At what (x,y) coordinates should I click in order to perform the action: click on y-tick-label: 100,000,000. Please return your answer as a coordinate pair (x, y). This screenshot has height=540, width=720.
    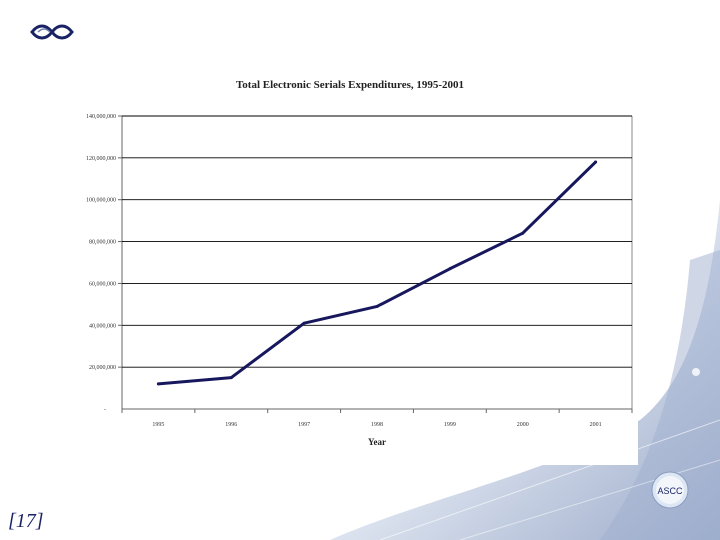
    Looking at the image, I should click on (101, 201).